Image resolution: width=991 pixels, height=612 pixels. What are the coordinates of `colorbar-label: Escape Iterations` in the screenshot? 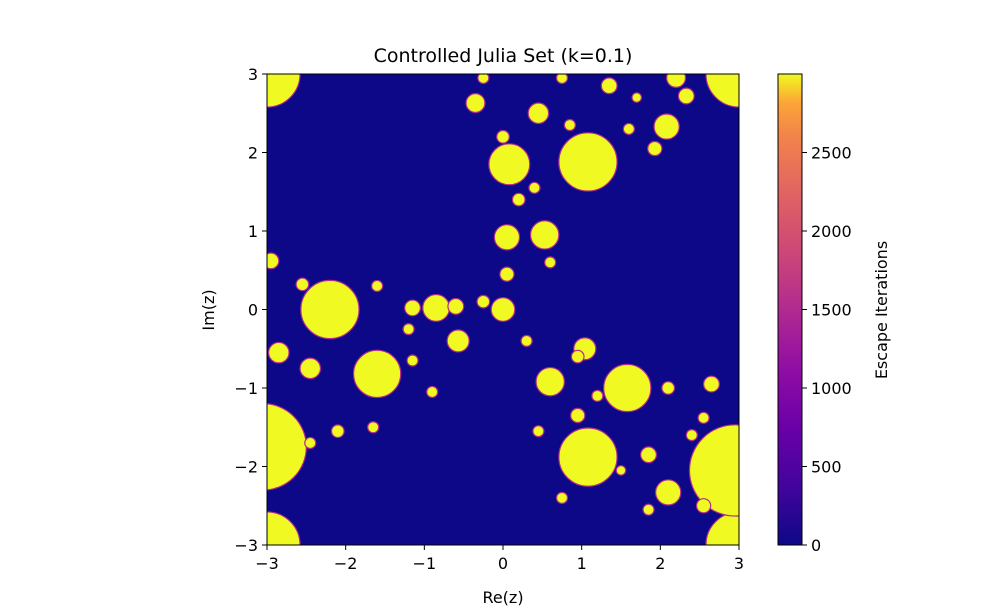 It's located at (881, 310).